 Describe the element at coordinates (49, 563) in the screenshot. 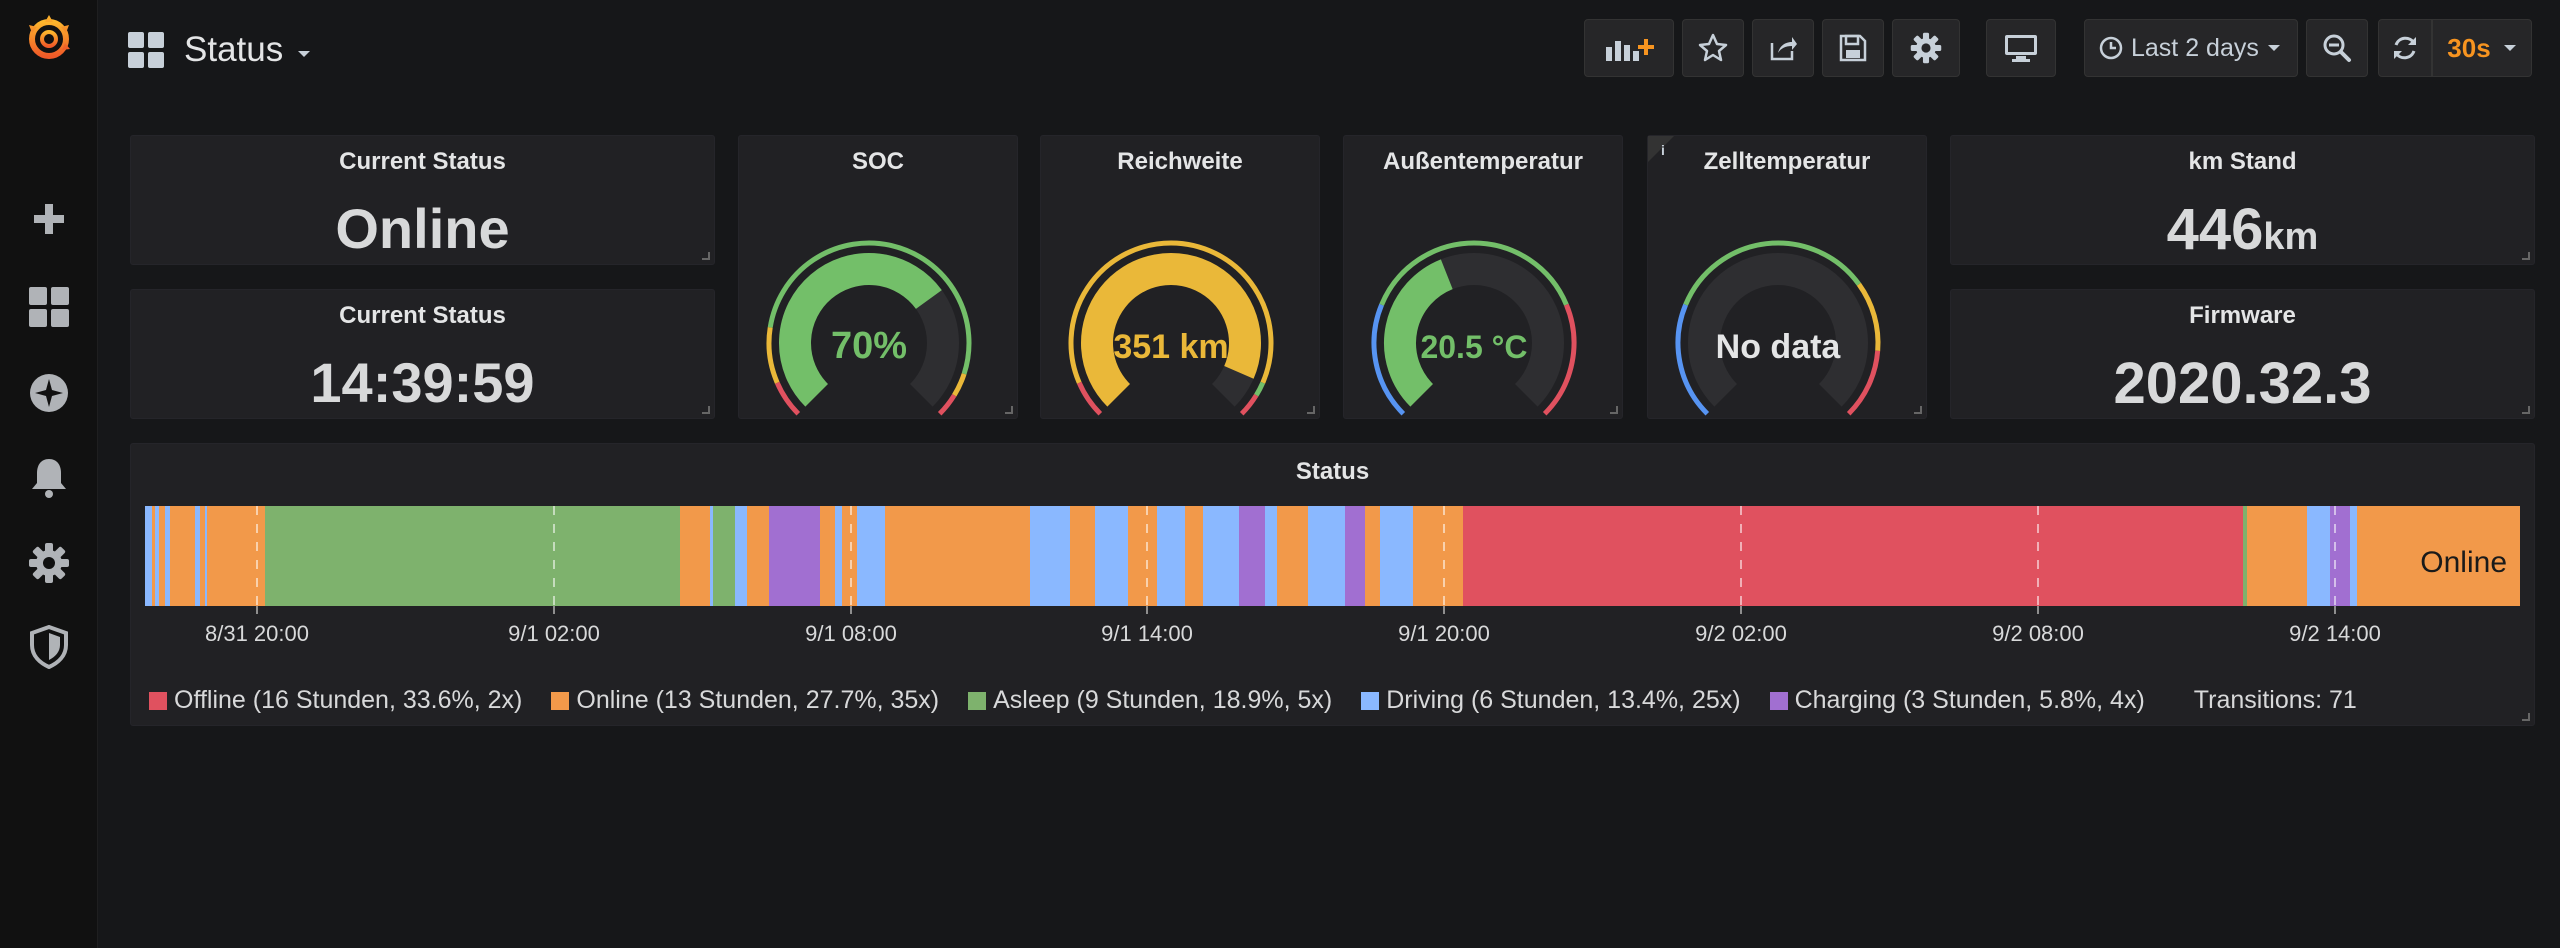

I see `configuration-gear-icon` at that location.